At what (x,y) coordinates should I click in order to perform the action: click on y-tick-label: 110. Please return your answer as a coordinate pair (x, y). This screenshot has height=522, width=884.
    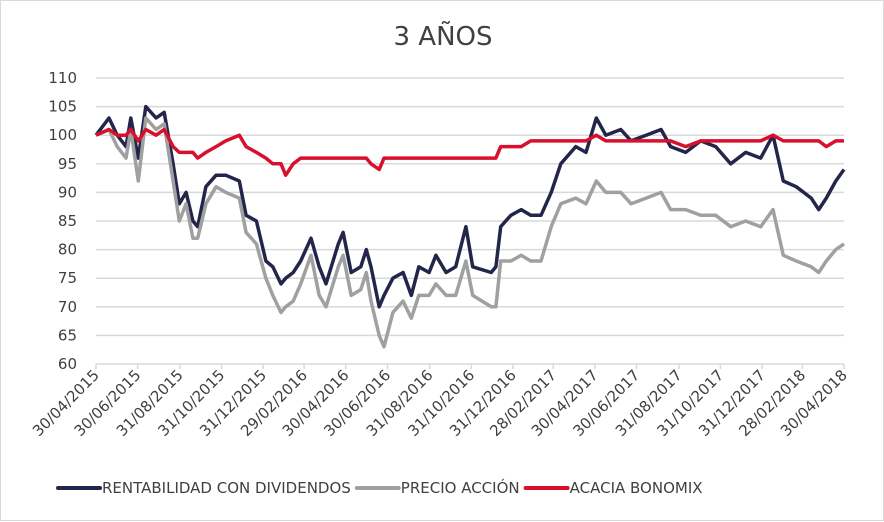
    Looking at the image, I should click on (62, 78).